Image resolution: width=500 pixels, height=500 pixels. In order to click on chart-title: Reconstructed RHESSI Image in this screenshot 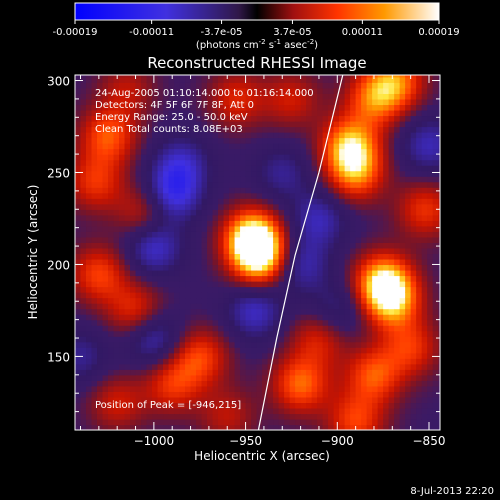, I will do `click(256, 63)`.